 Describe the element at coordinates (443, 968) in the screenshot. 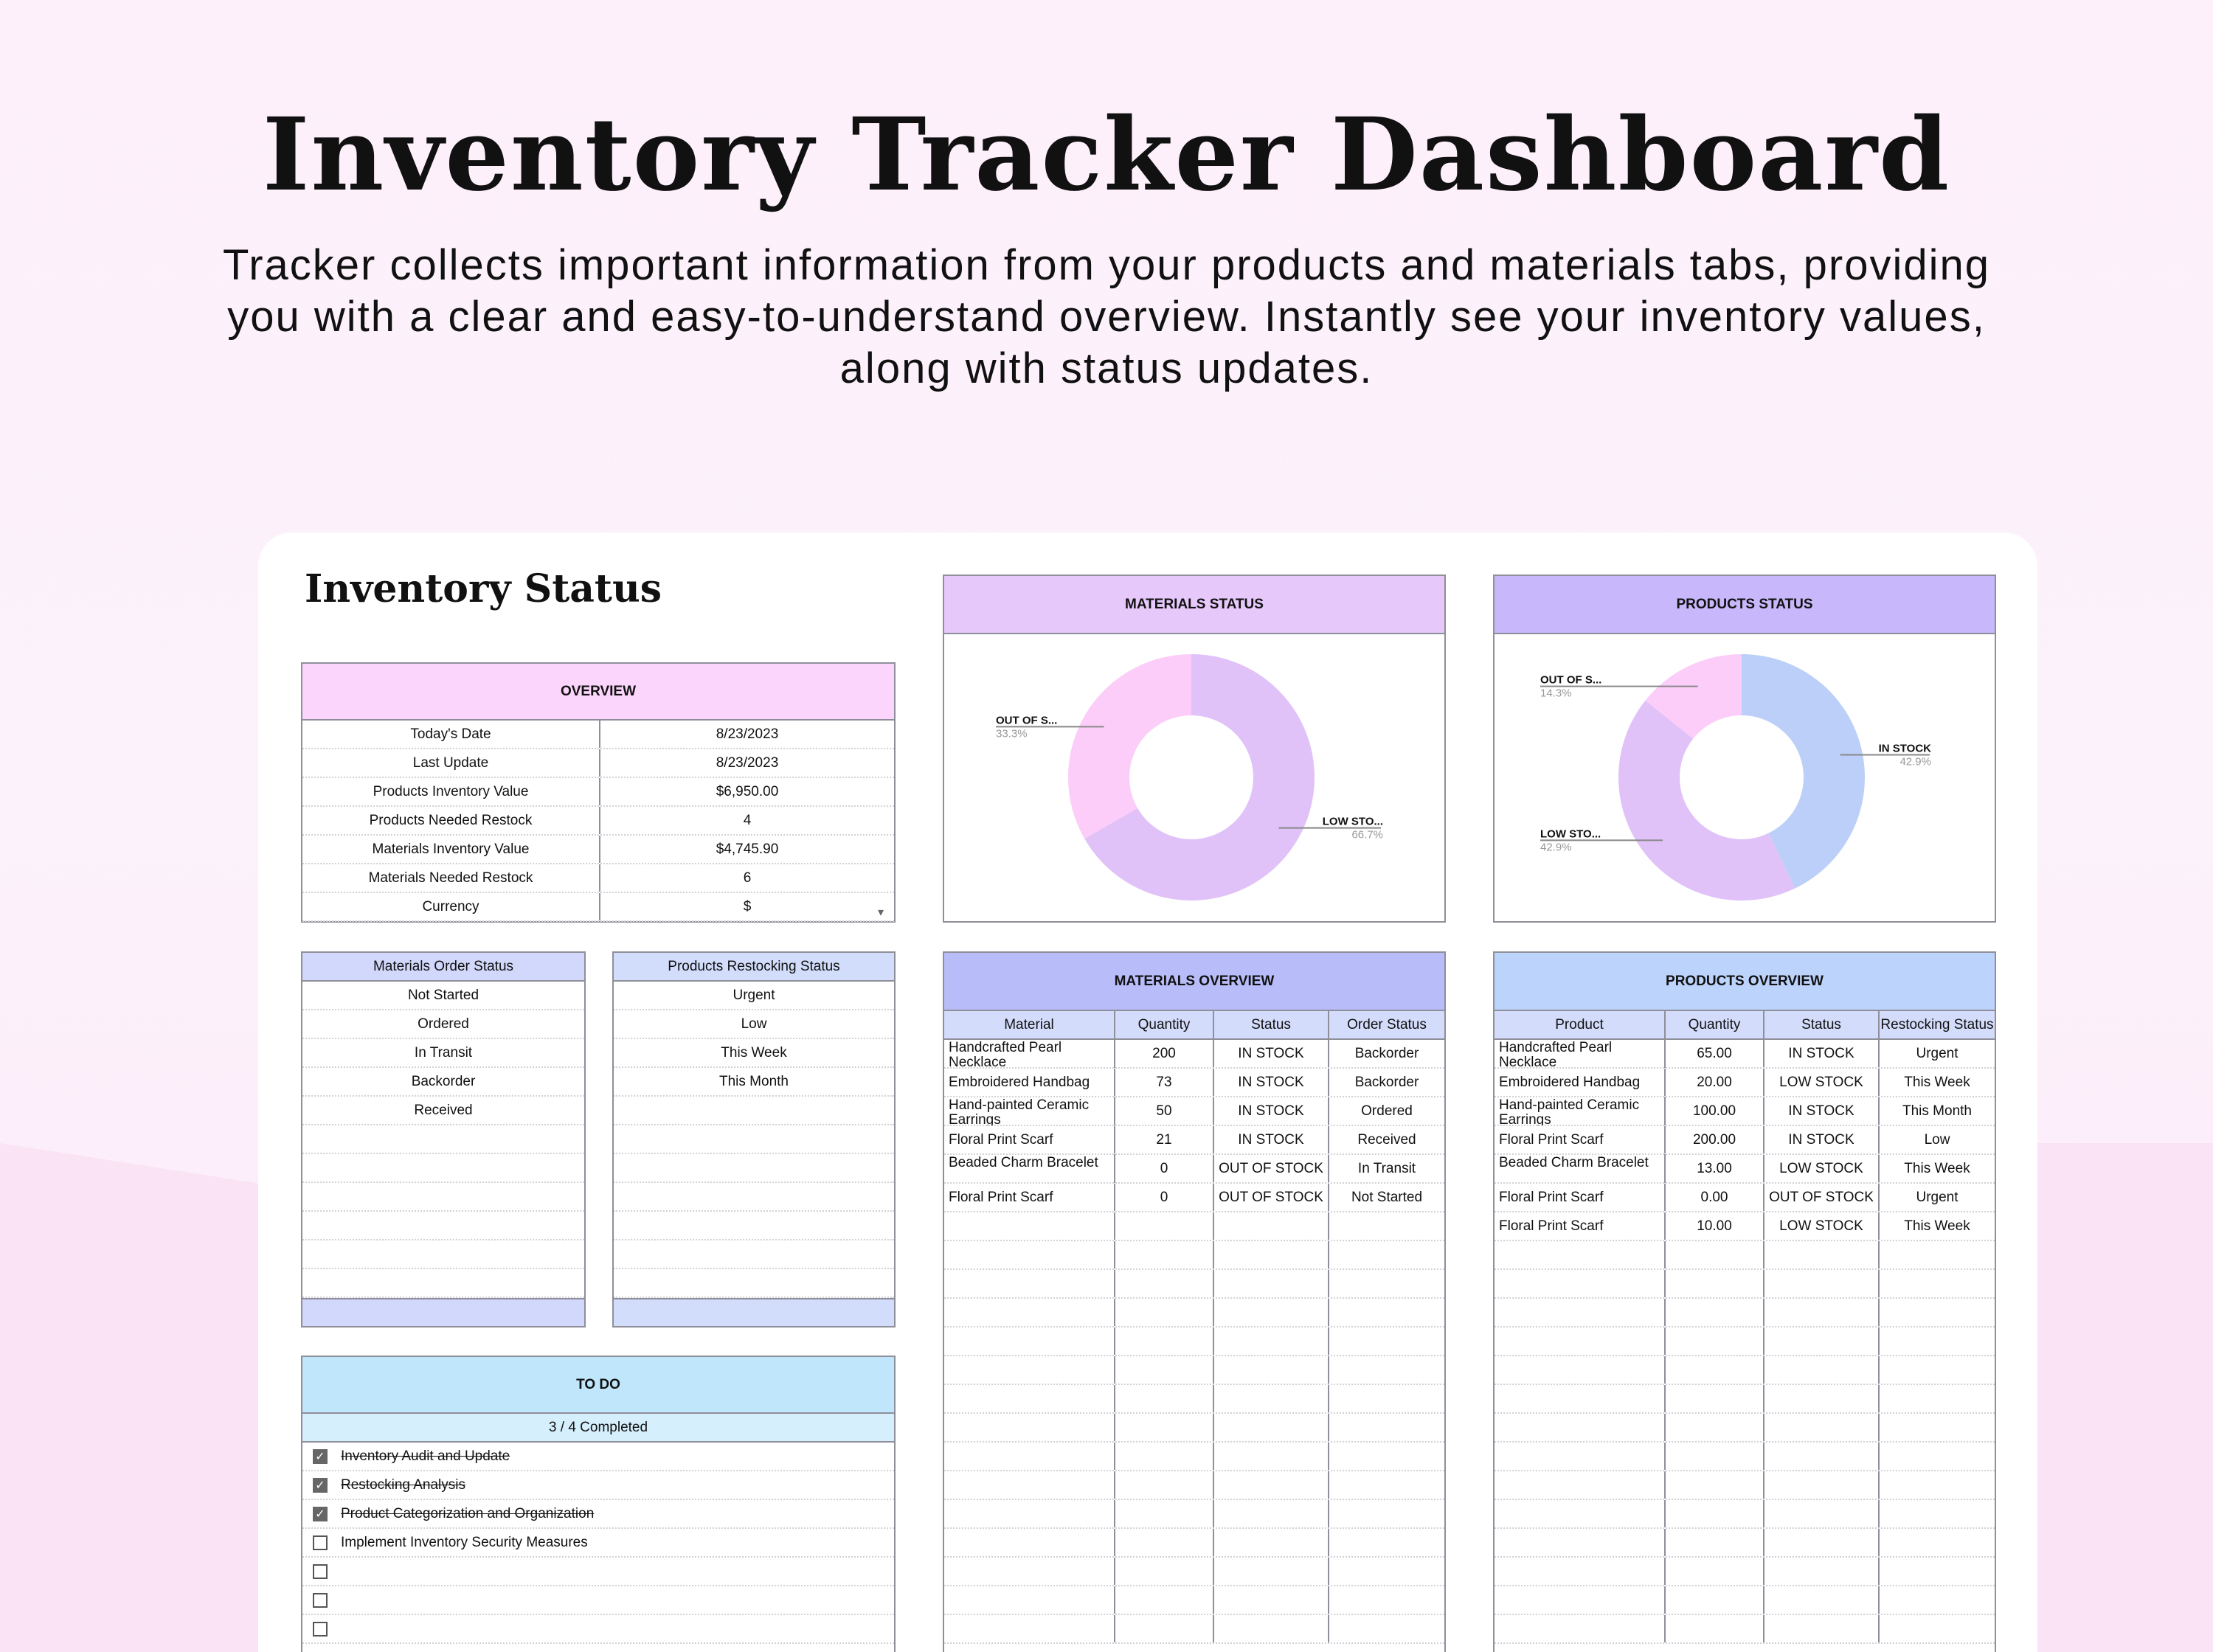

I see `materials-order-status-header: Materials Order Status` at that location.